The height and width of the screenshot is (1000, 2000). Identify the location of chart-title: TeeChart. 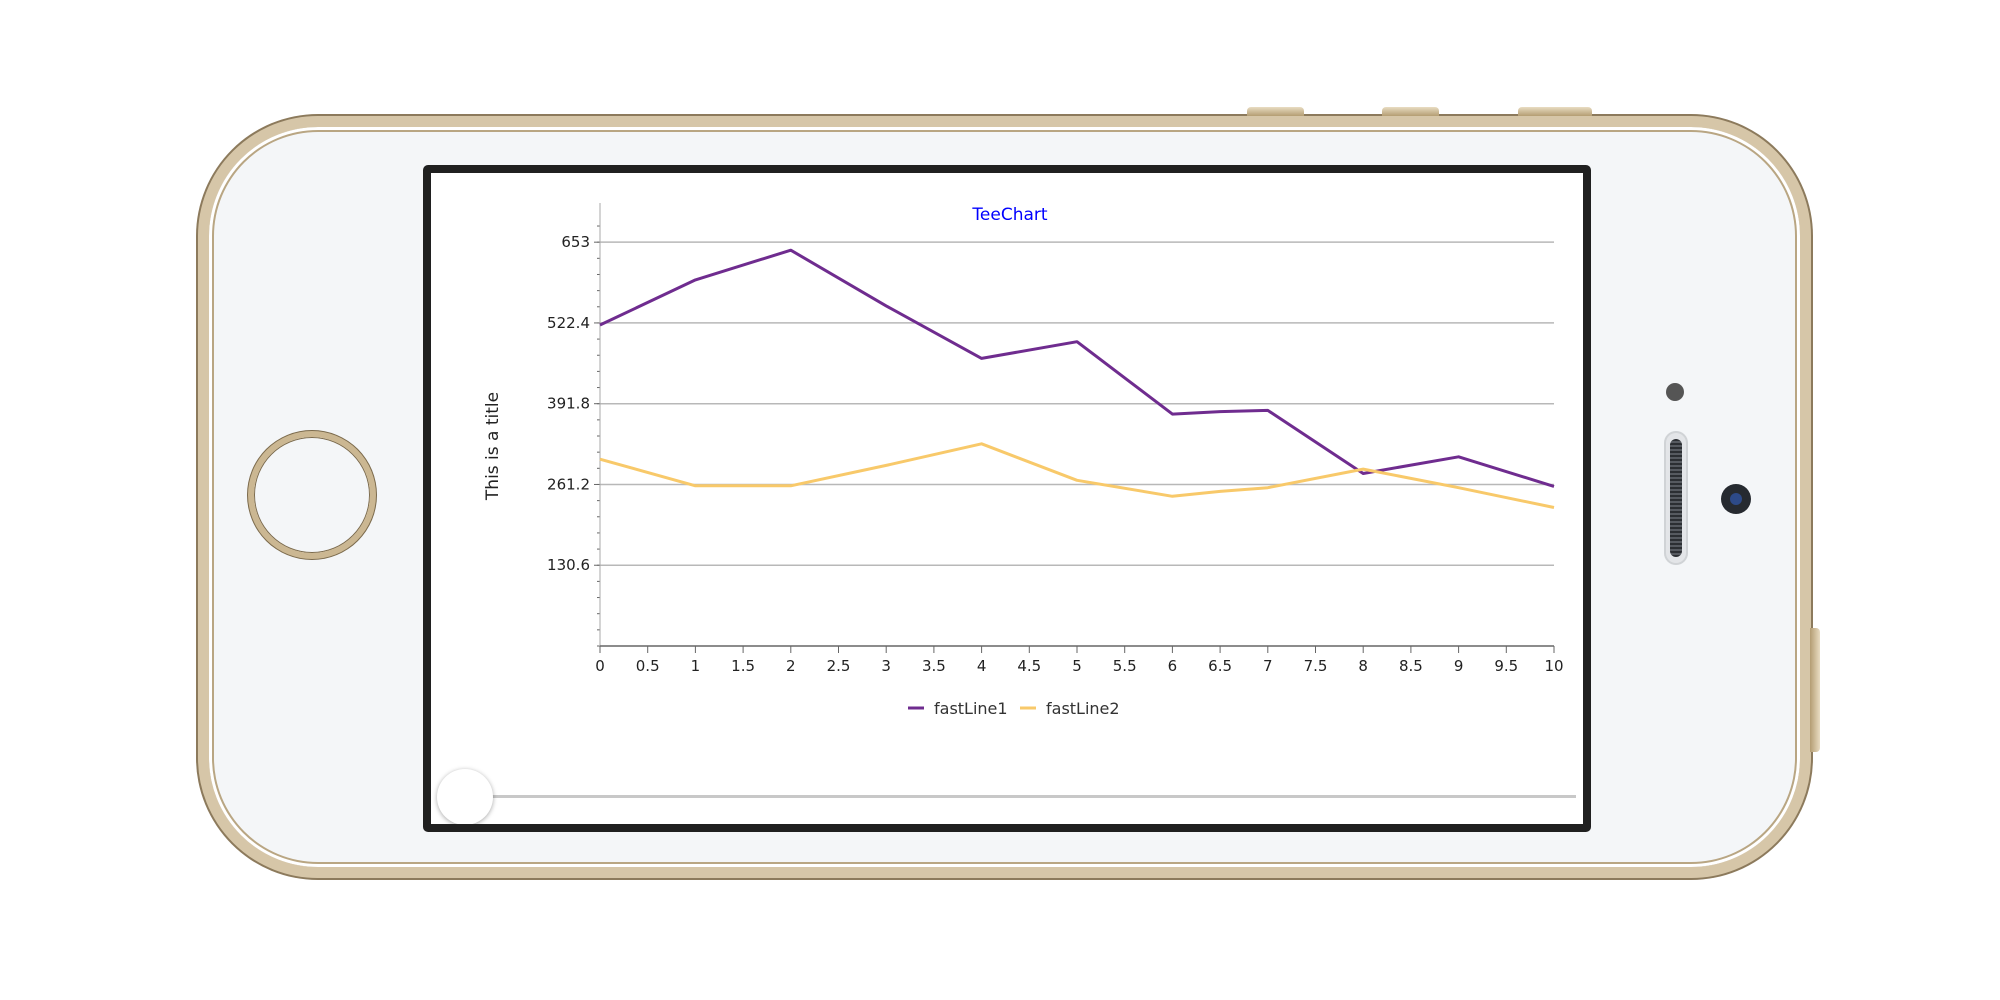
(1009, 215).